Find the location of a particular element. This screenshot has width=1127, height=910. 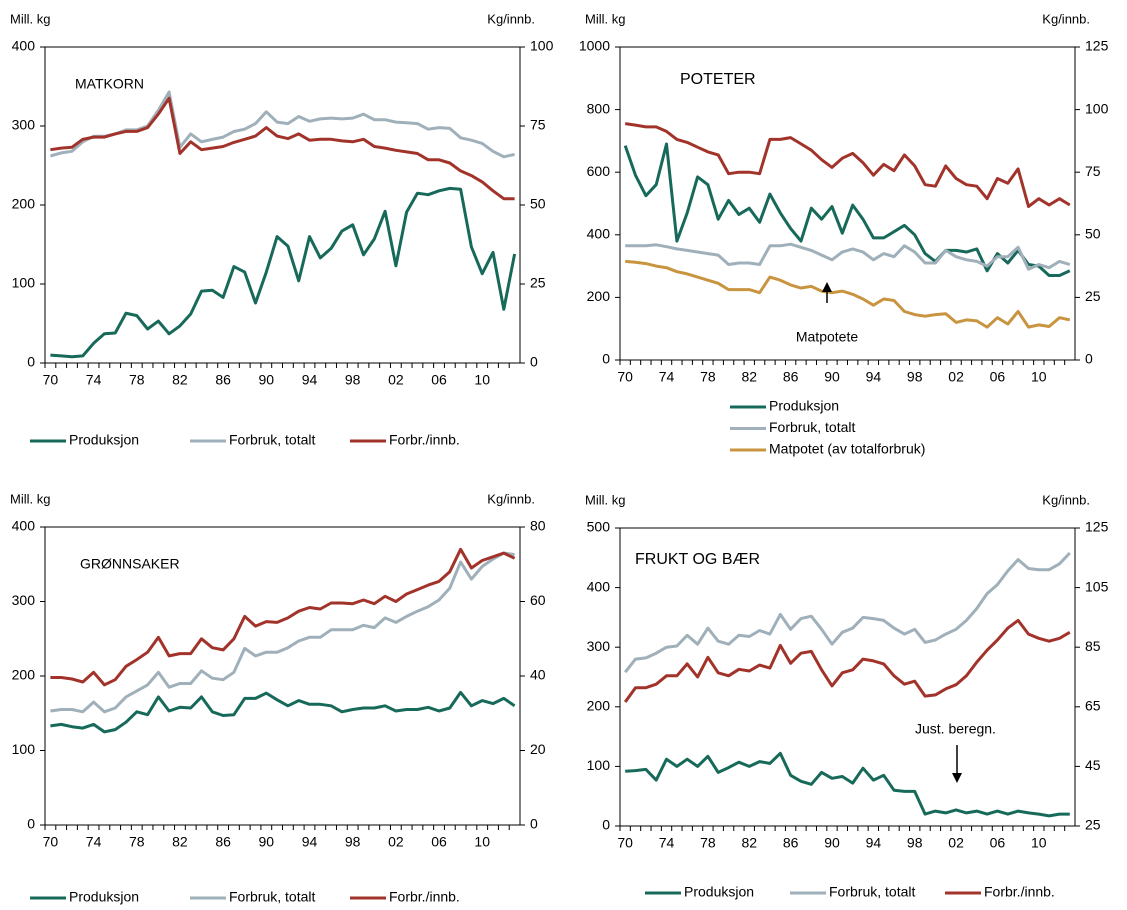

annotation: Just. beregn. is located at coordinates (955, 729).